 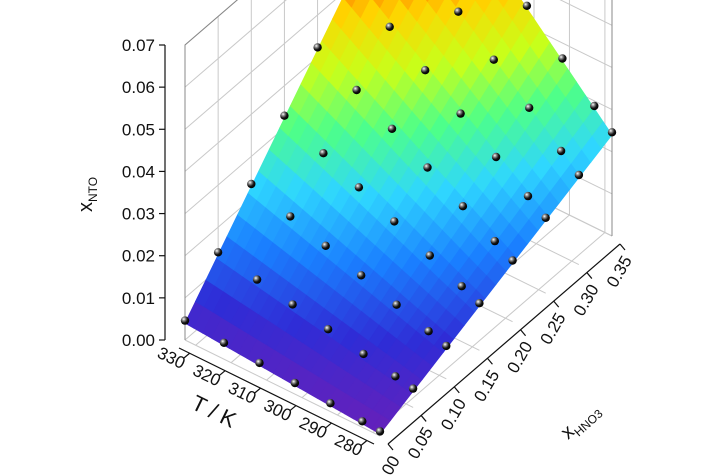 What do you see at coordinates (282, 388) in the screenshot?
I see `x-floor-gridline` at bounding box center [282, 388].